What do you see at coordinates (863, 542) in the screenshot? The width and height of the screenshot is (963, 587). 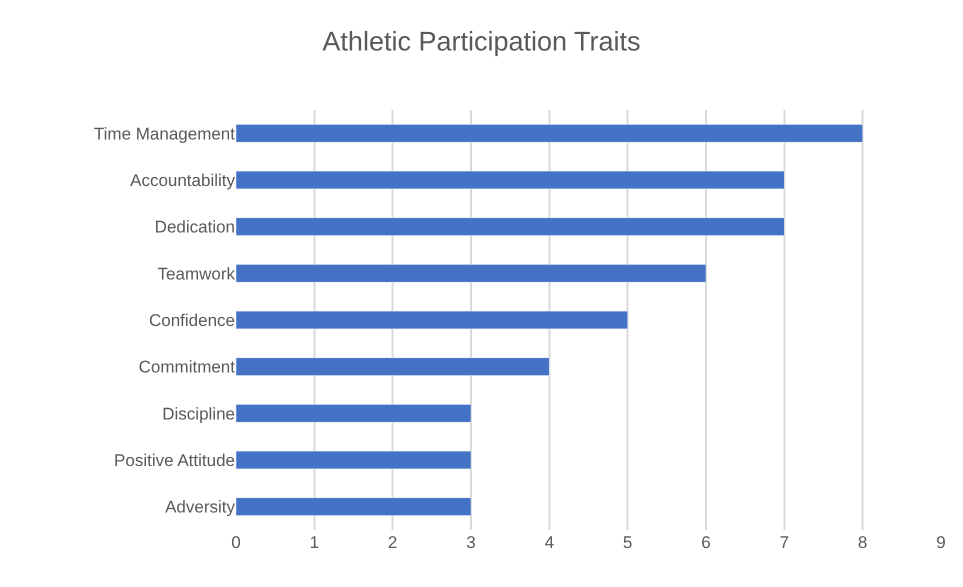 I see `x-tick-label: 8` at bounding box center [863, 542].